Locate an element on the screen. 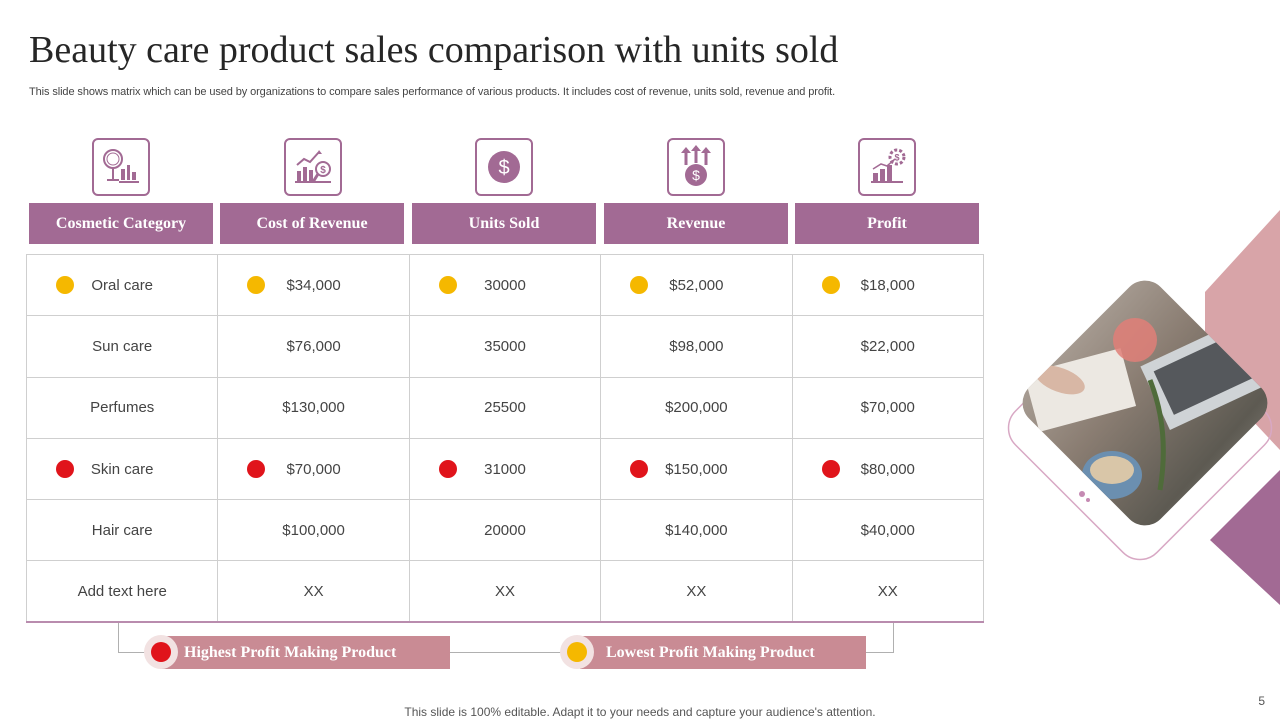  cell-value: $140,000 is located at coordinates (696, 530).